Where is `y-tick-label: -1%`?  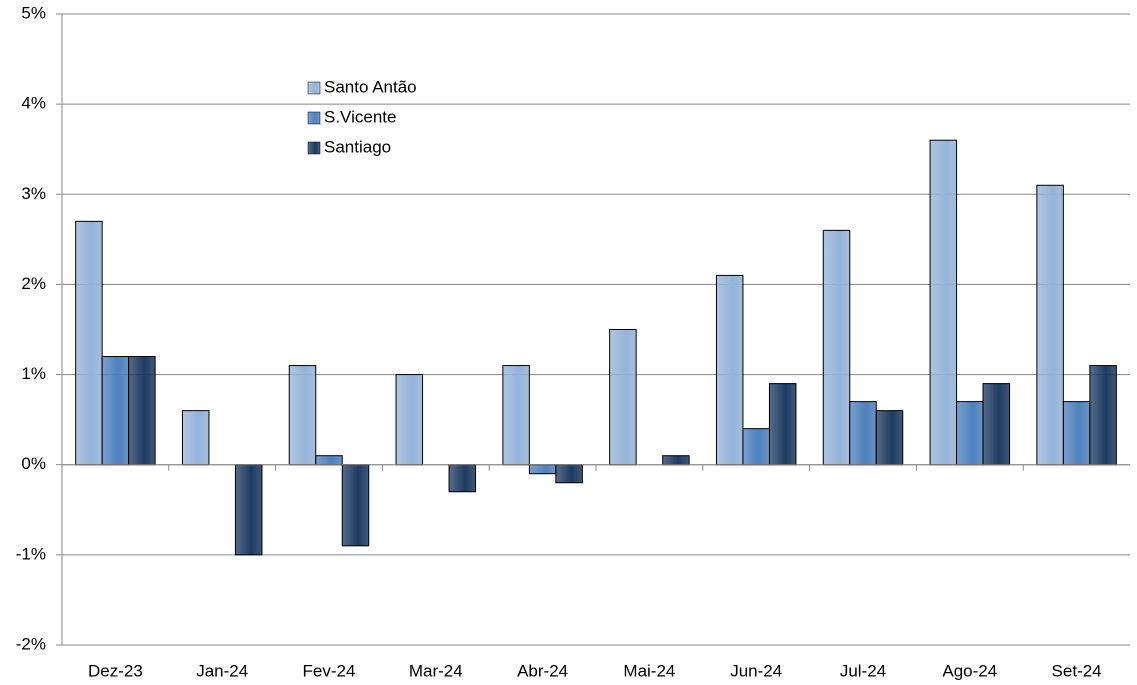 y-tick-label: -1% is located at coordinates (31, 553).